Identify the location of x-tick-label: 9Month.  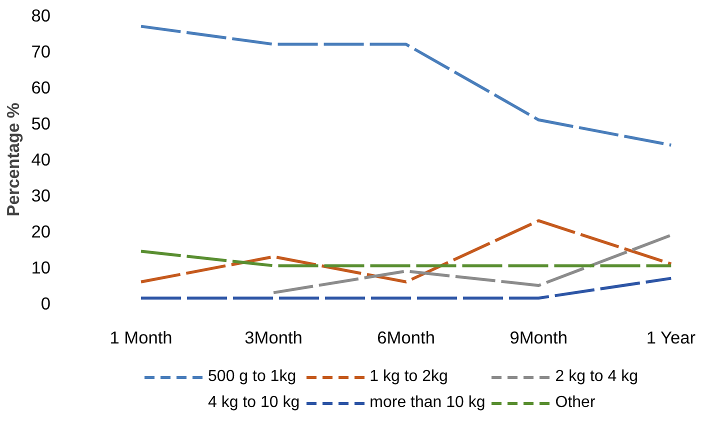
(539, 338).